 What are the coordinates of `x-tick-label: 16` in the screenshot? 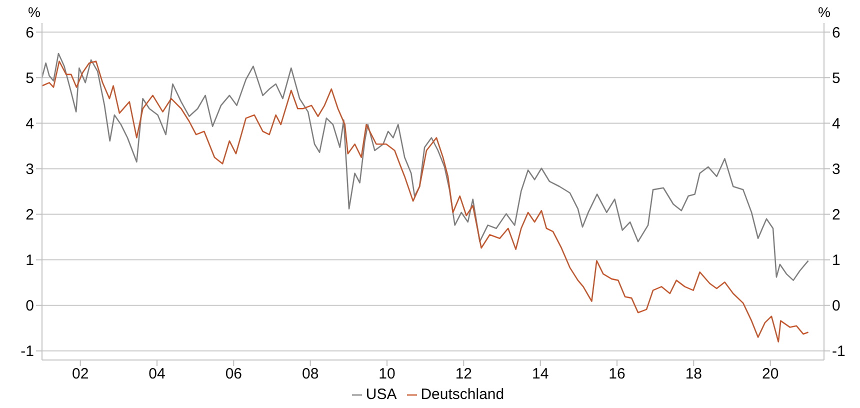 It's located at (617, 374).